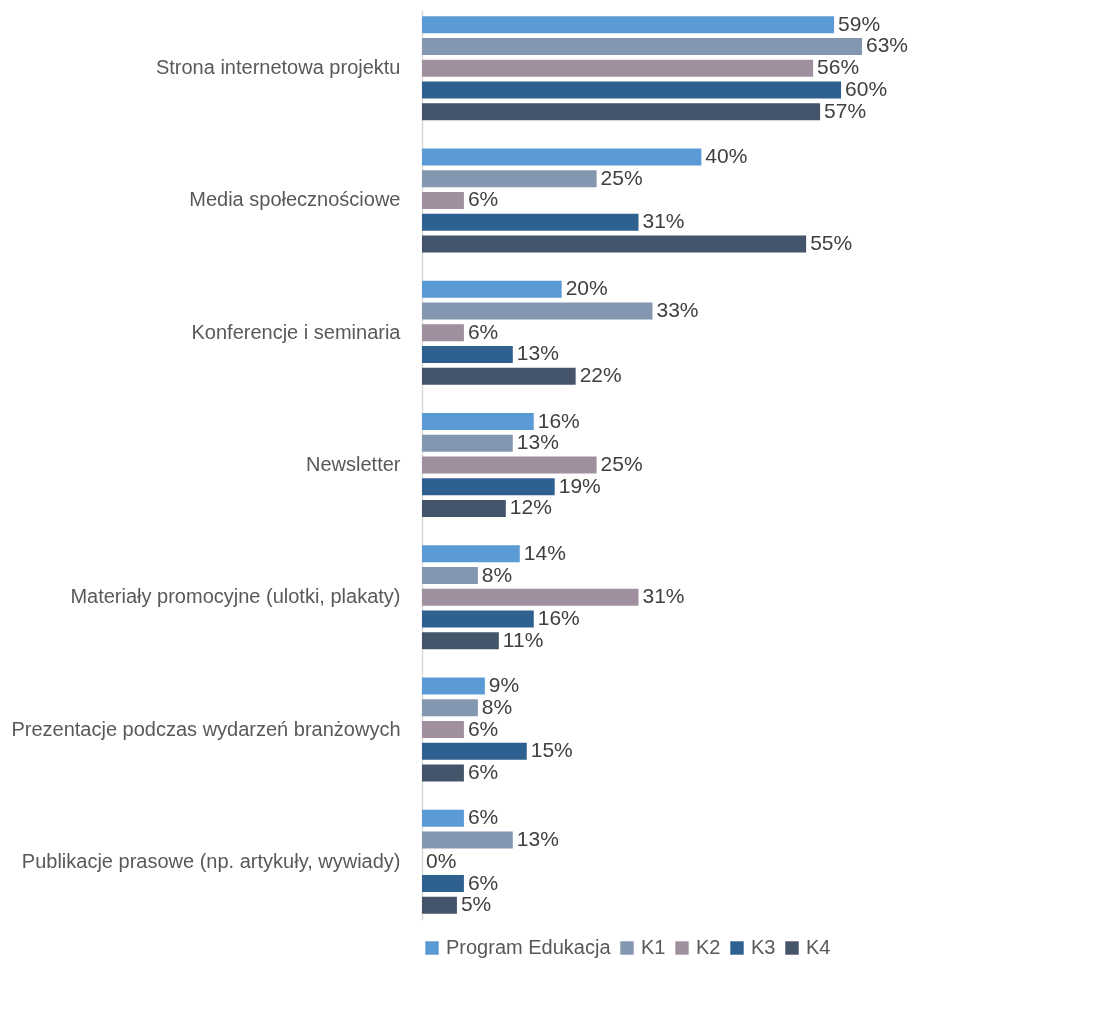 The height and width of the screenshot is (1032, 1101). I want to click on data-label: 19%, so click(579, 485).